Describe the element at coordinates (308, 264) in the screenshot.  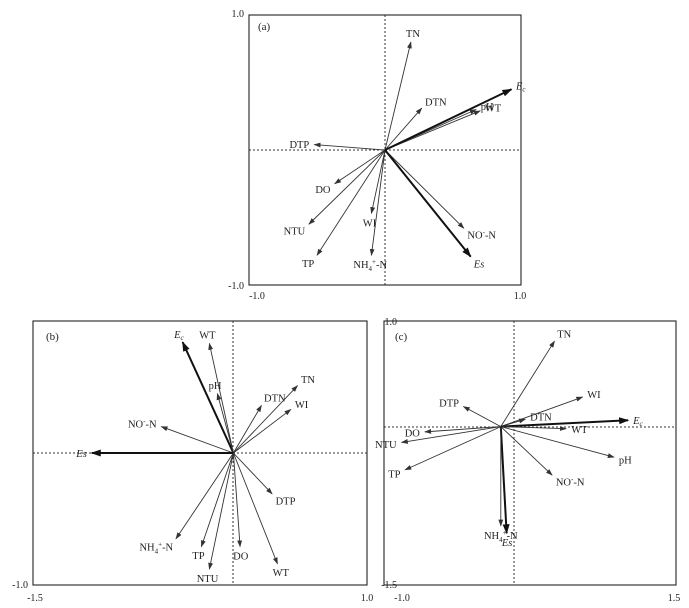
I see `panel-a-label-tp-8: TP` at that location.